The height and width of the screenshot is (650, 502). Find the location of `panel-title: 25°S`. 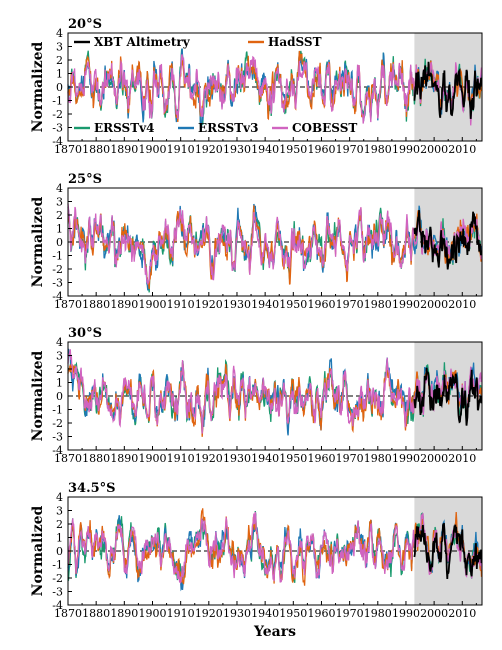

panel-title: 25°S is located at coordinates (85, 179).